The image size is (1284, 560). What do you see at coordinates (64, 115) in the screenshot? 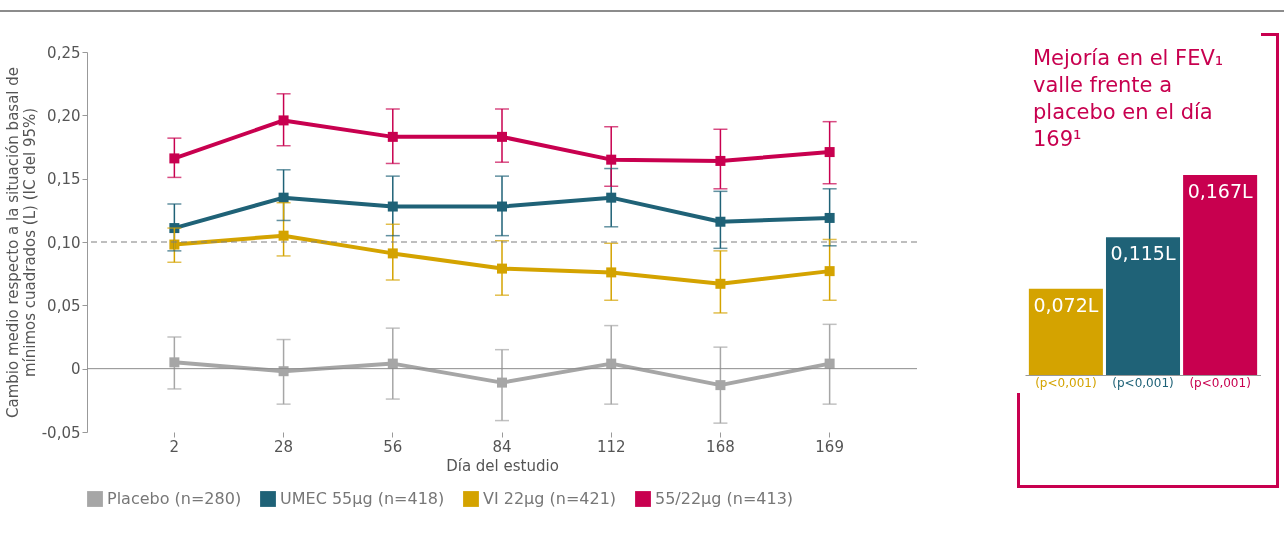
I see `y-tick-label: 0,20` at bounding box center [64, 115].